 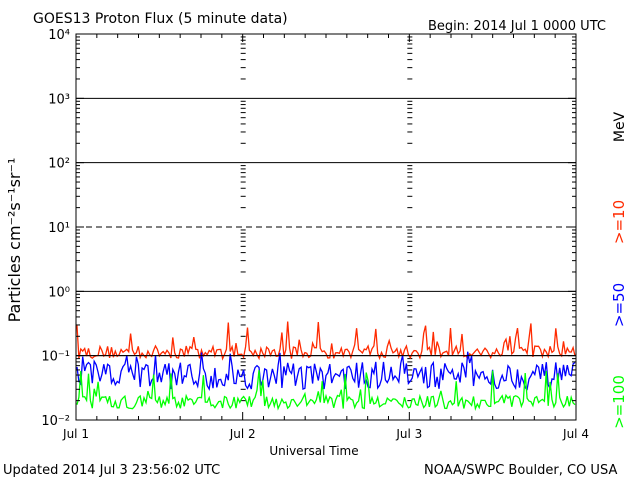 What do you see at coordinates (619, 222) in the screenshot?
I see `legend-entry-1: >=10` at bounding box center [619, 222].